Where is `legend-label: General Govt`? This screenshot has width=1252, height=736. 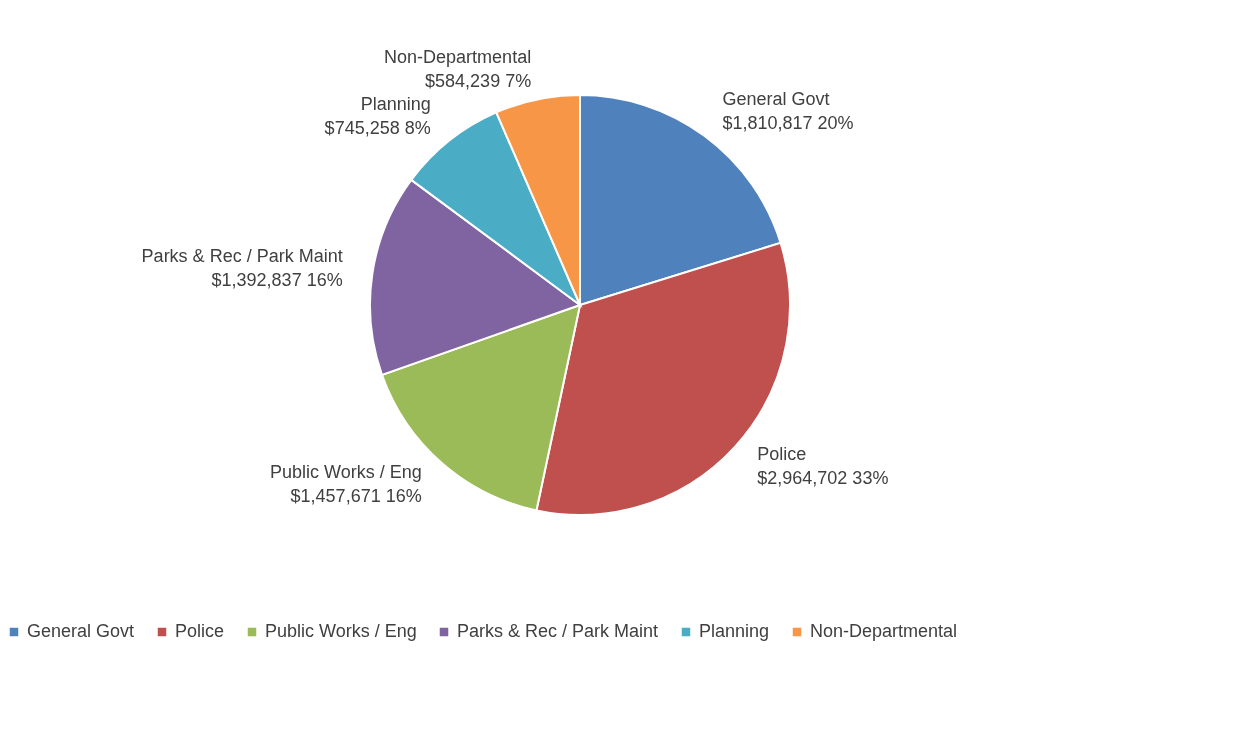 legend-label: General Govt is located at coordinates (81, 631).